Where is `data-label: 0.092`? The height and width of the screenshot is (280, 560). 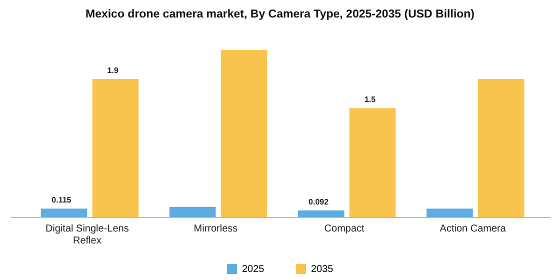 data-label: 0.092 is located at coordinates (319, 201).